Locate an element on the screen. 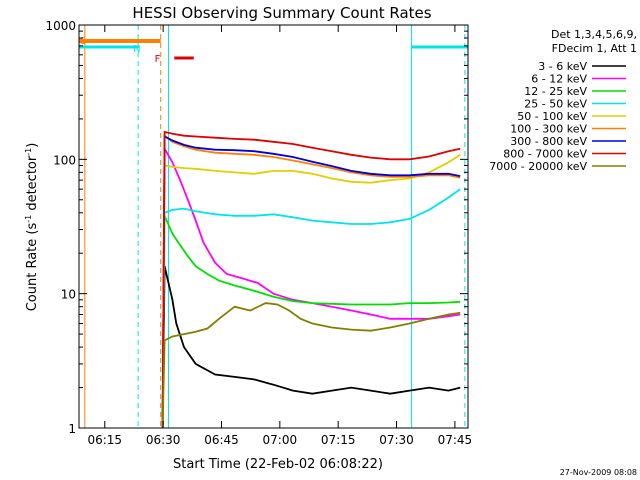 Image resolution: width=640 pixels, height=480 pixels. legend-entry-label: 3 - 6 keV is located at coordinates (562, 66).